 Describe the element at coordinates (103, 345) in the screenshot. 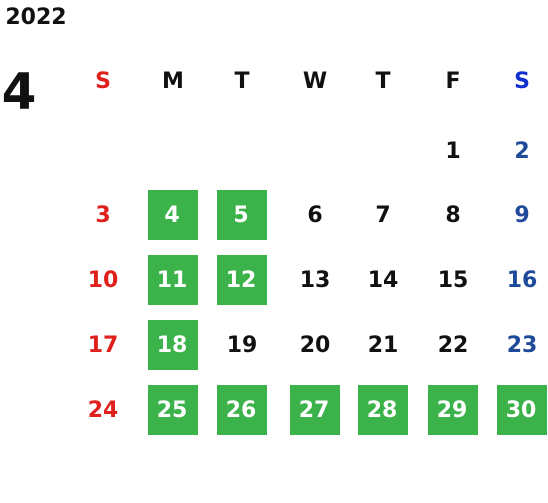

I see `day: 17` at that location.